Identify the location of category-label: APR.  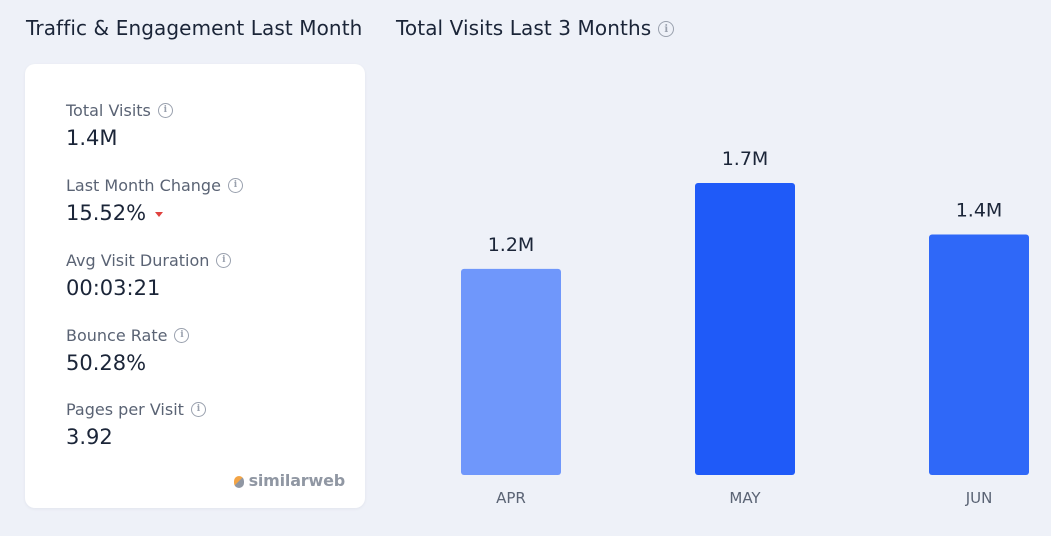
(511, 498).